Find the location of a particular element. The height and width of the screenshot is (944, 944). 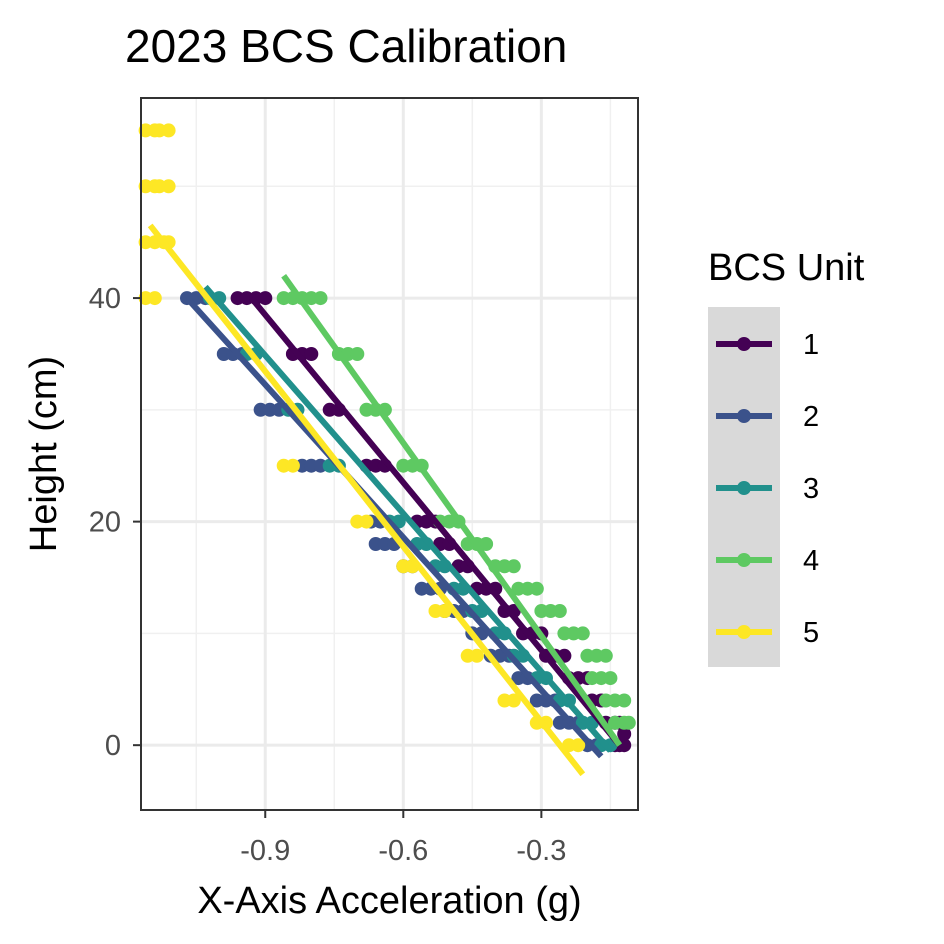

chart-title: 2023 BCS Calibration is located at coordinates (346, 46).